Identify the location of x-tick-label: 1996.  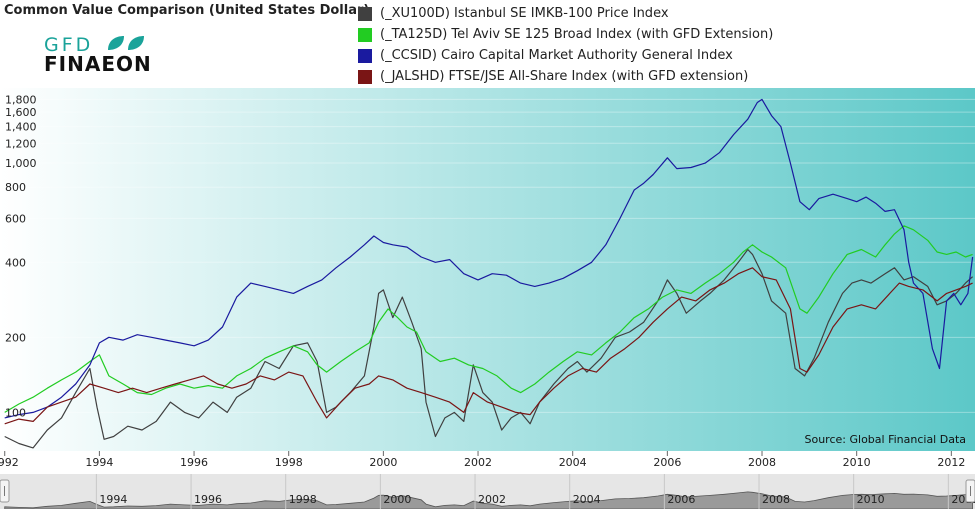
(194, 462).